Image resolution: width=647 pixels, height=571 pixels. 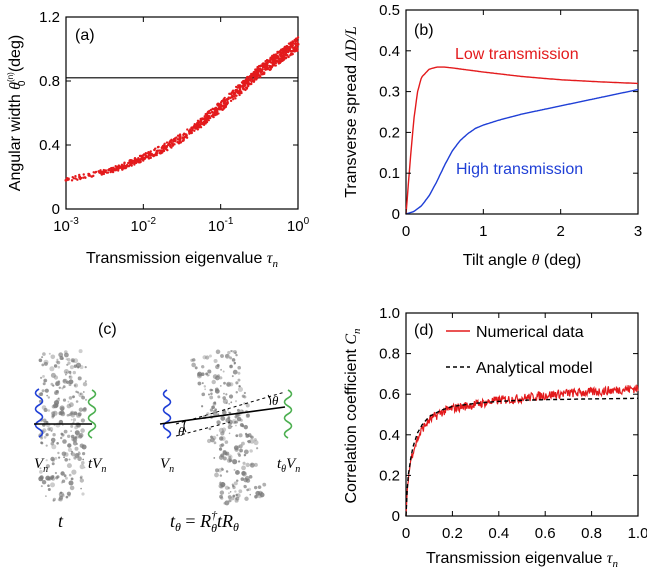 I want to click on x-tick-label: 0.6, so click(x=545, y=533).